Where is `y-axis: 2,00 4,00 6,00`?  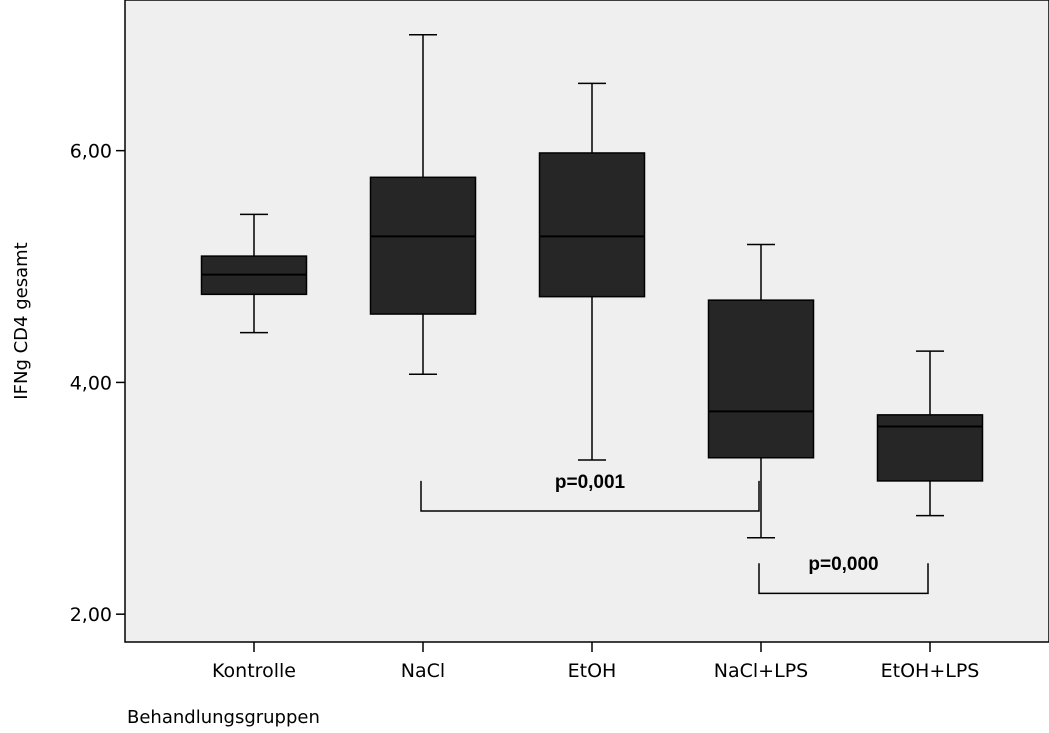
y-axis: 2,00 4,00 6,00 is located at coordinates (97, 383).